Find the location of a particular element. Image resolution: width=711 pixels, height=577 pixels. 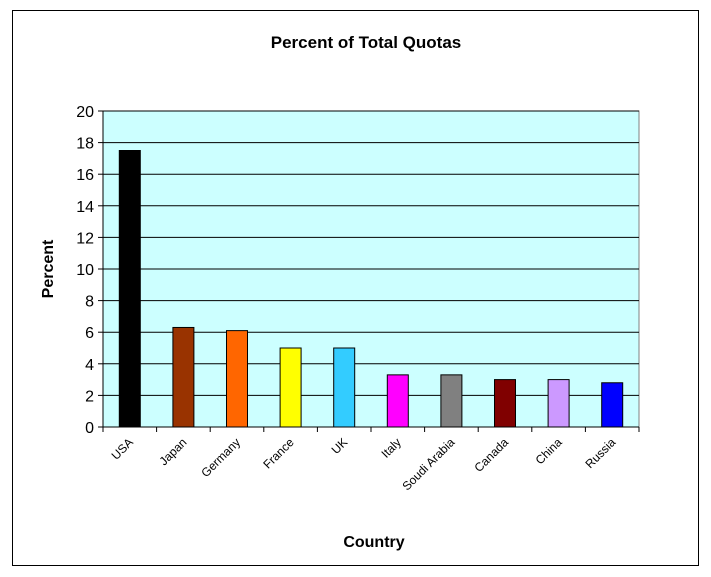

x-category-label: Italy is located at coordinates (390, 447).